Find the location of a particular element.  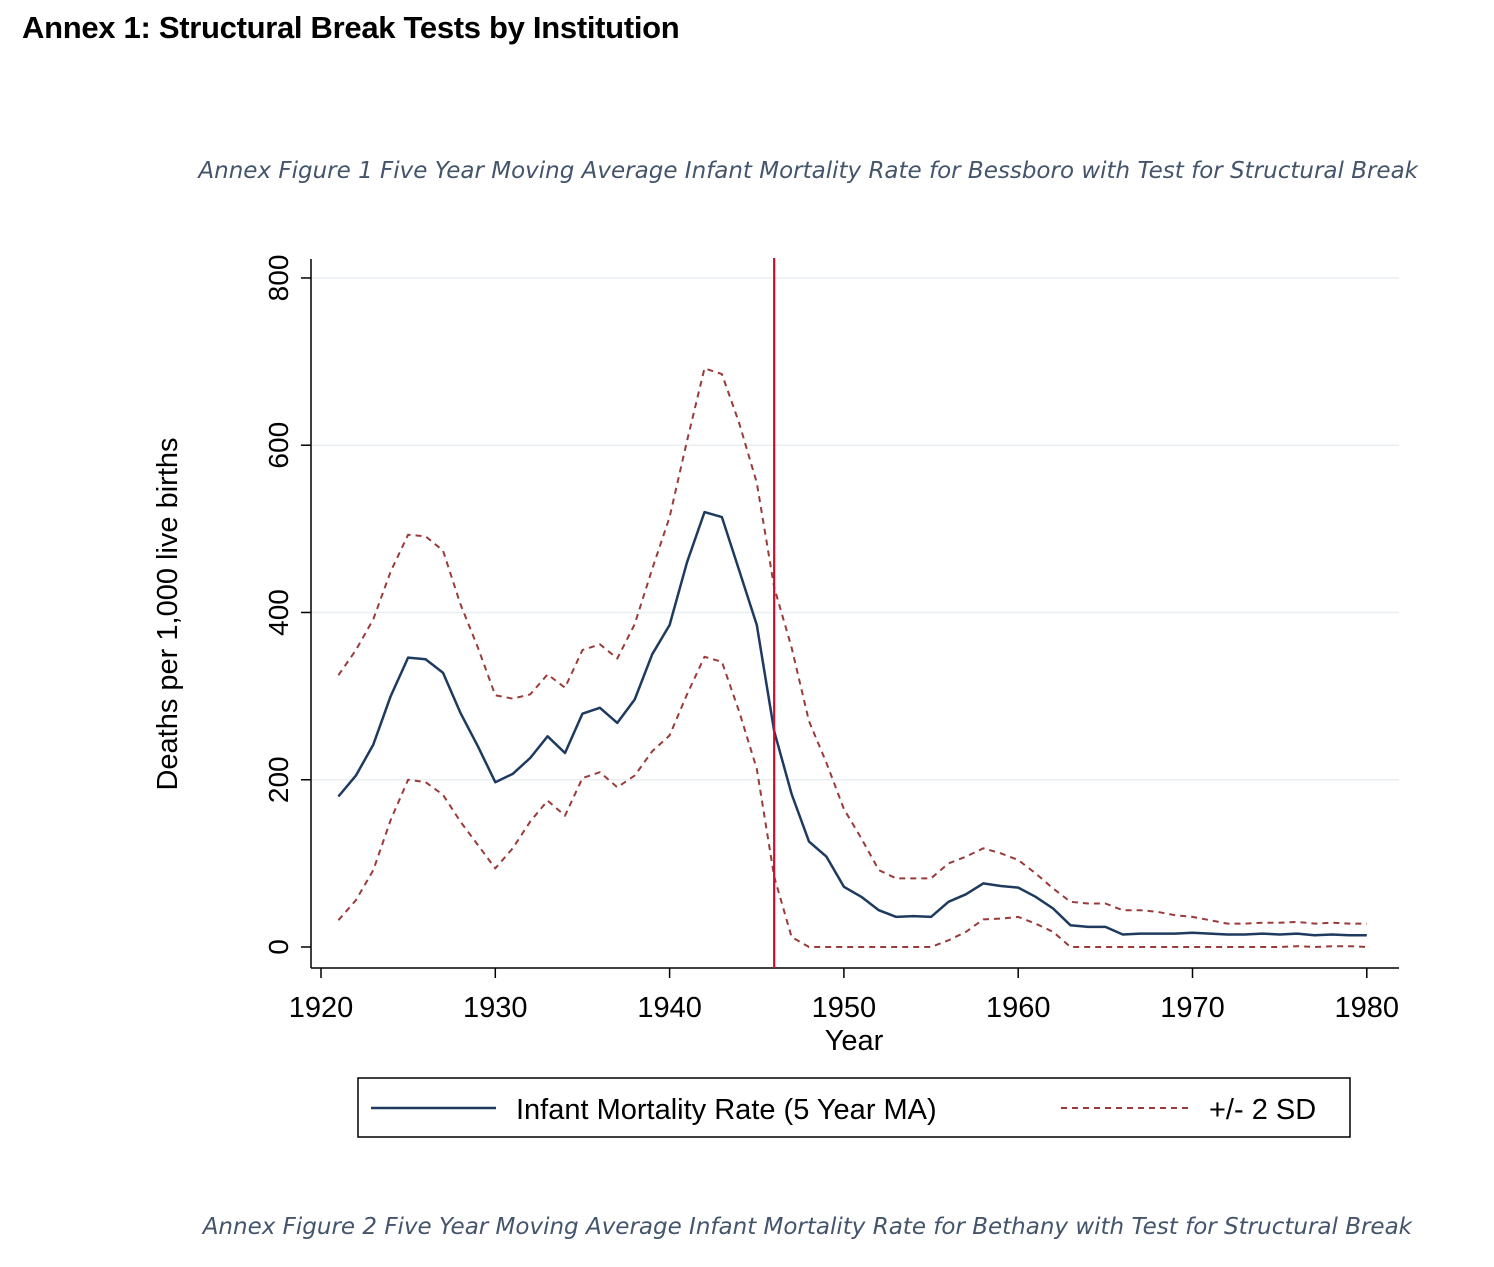

y-tick-label-200: 200 is located at coordinates (278, 779).